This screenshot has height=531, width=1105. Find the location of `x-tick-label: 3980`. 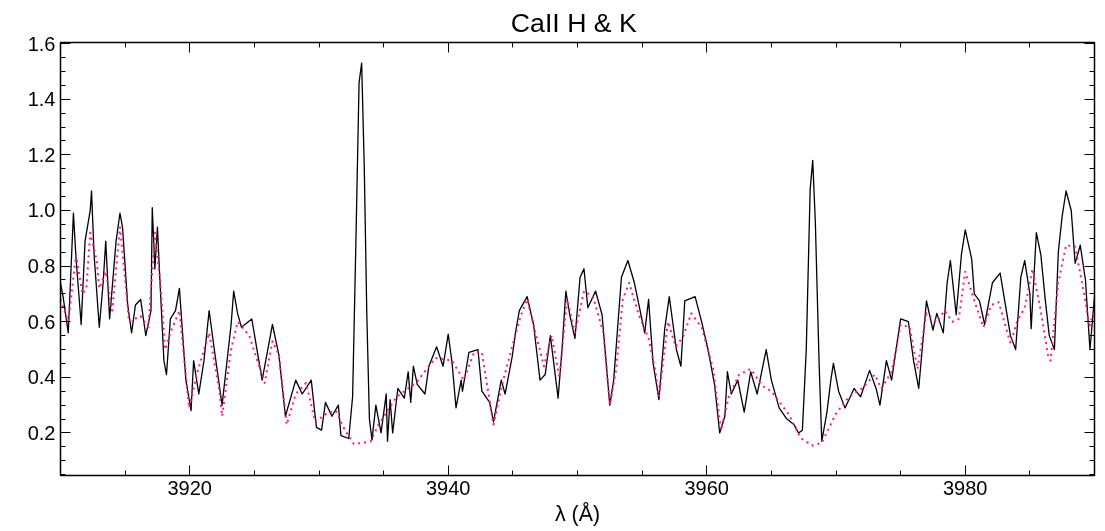

x-tick-label: 3980 is located at coordinates (965, 487).